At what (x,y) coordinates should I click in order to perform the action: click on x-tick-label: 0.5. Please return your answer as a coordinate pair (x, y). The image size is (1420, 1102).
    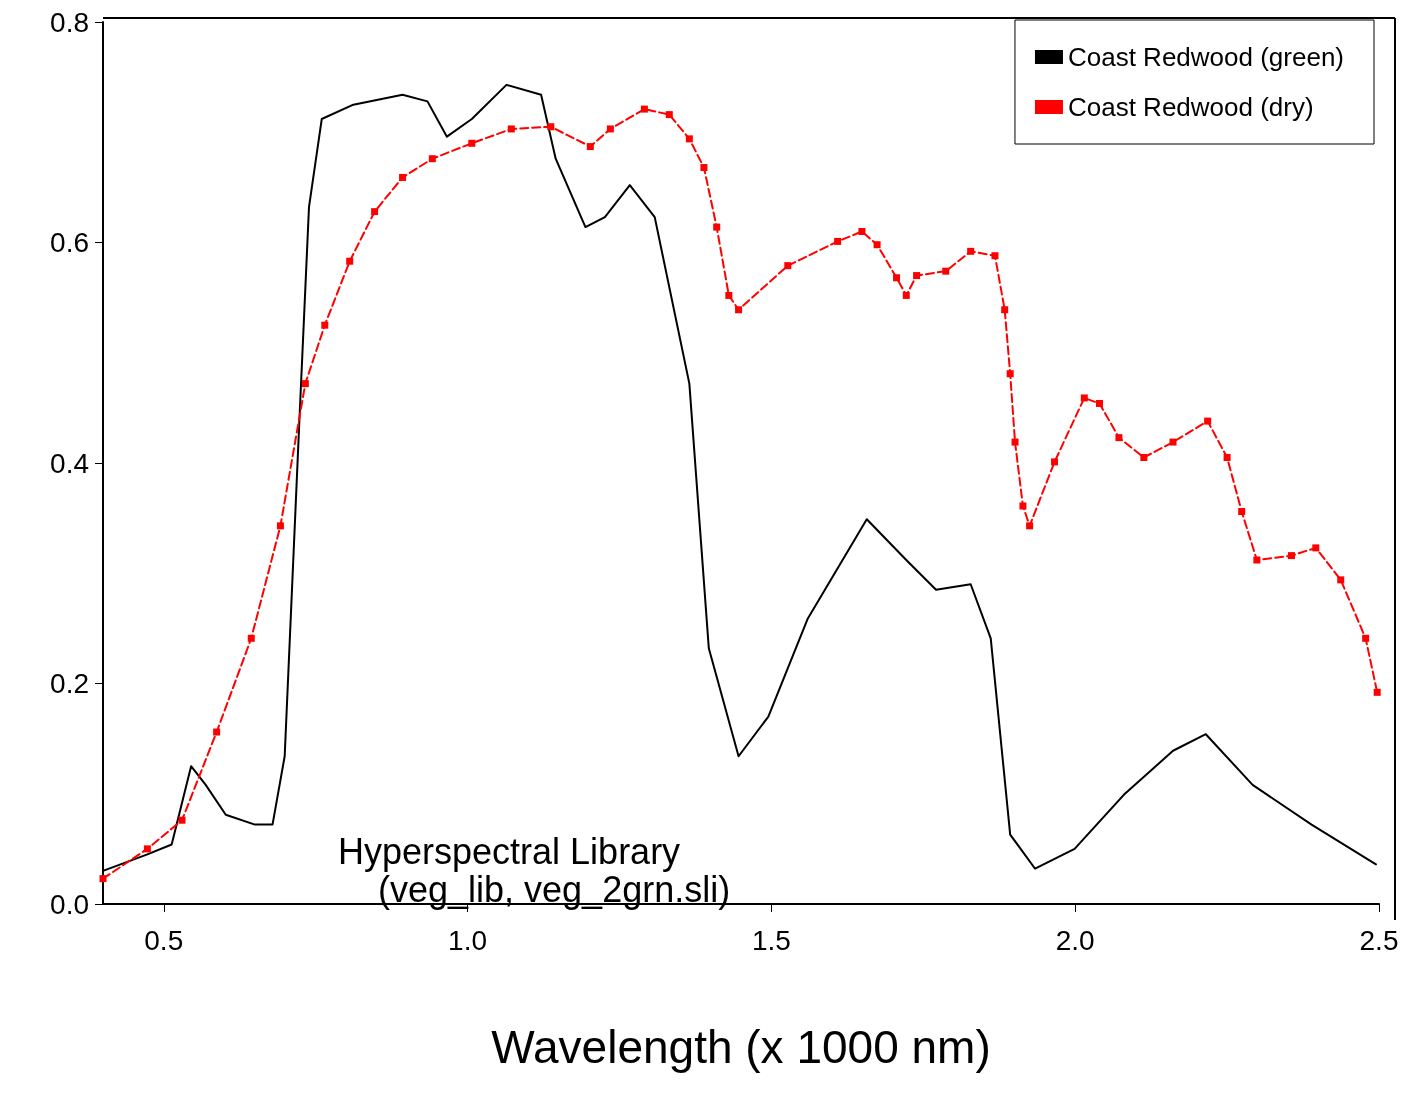
    Looking at the image, I should click on (164, 940).